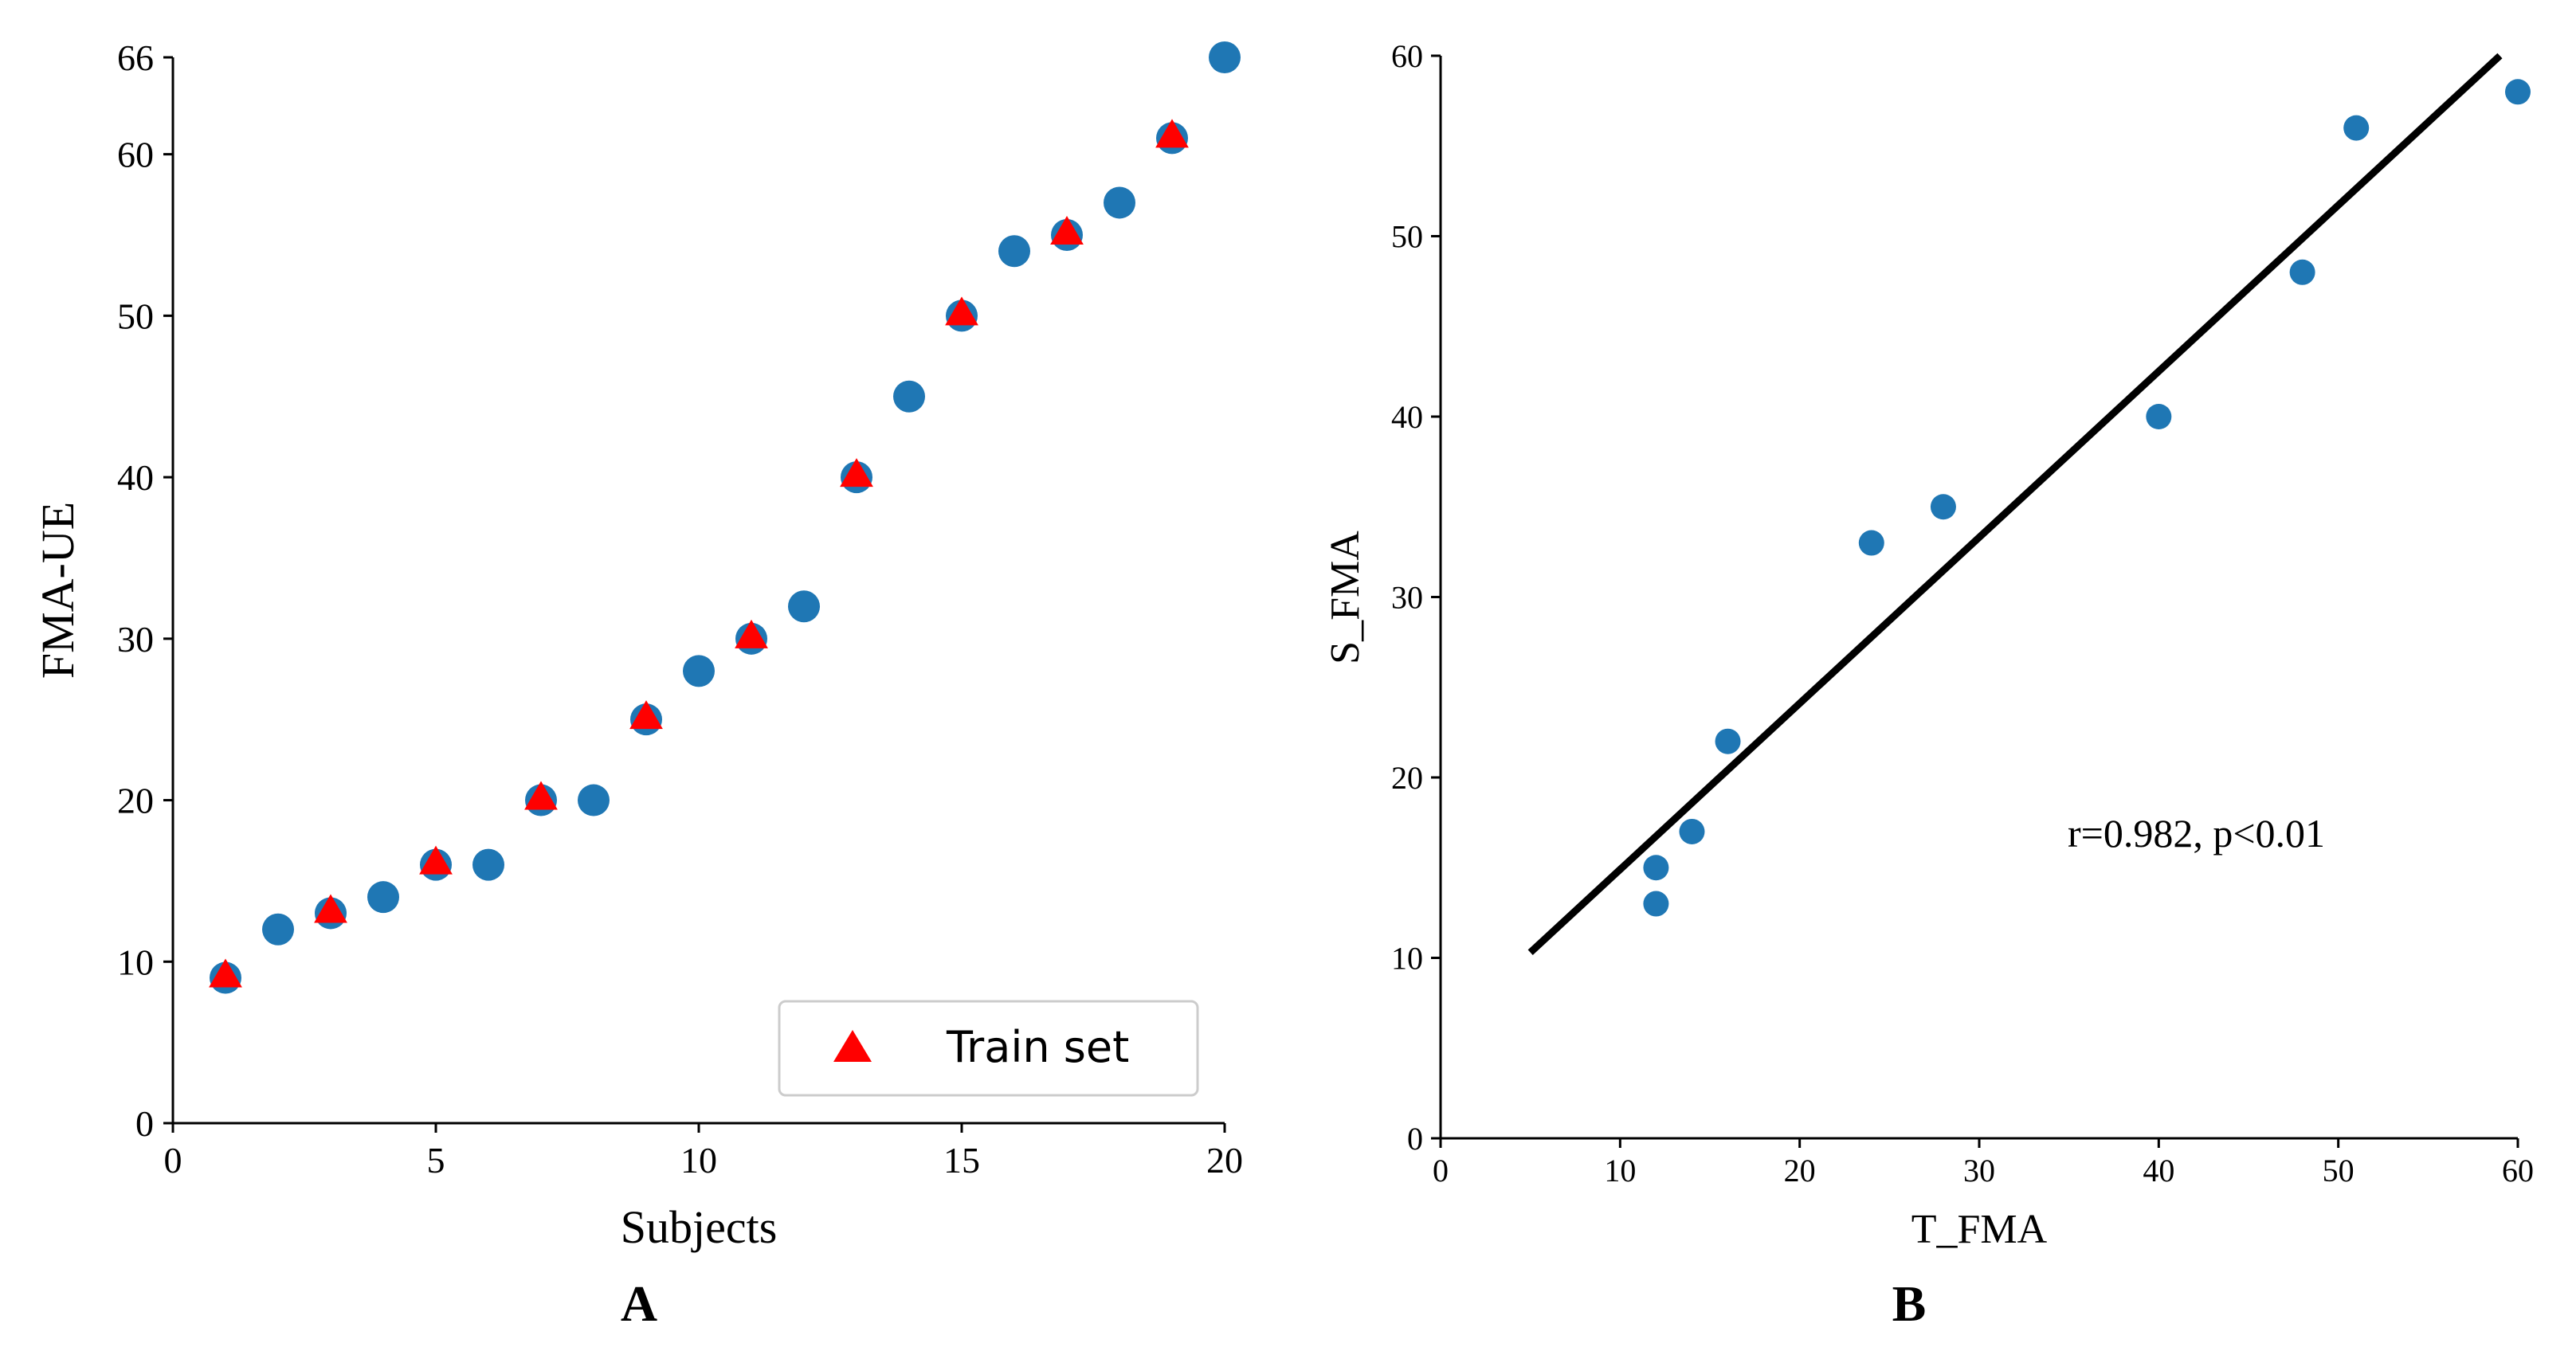 This screenshot has width=2576, height=1347. Describe the element at coordinates (1979, 1229) in the screenshot. I see `panel-b-x-axis-label: T_FMA` at that location.